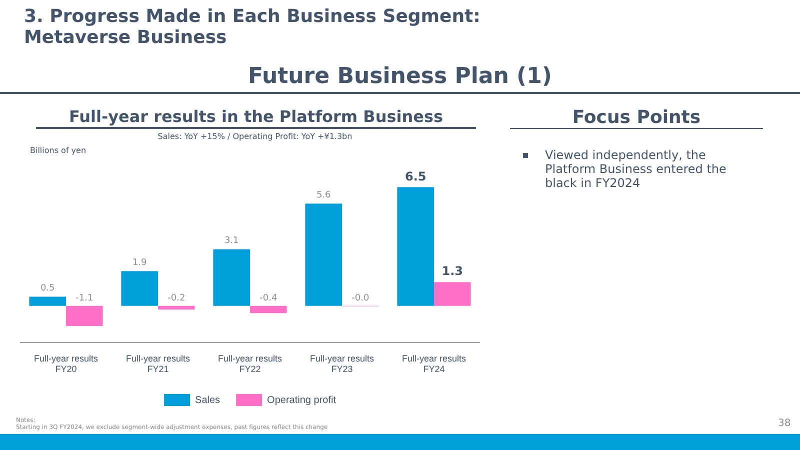 This screenshot has height=450, width=800. Describe the element at coordinates (342, 363) in the screenshot. I see `x-tick-label: Full-year results FY23` at that location.